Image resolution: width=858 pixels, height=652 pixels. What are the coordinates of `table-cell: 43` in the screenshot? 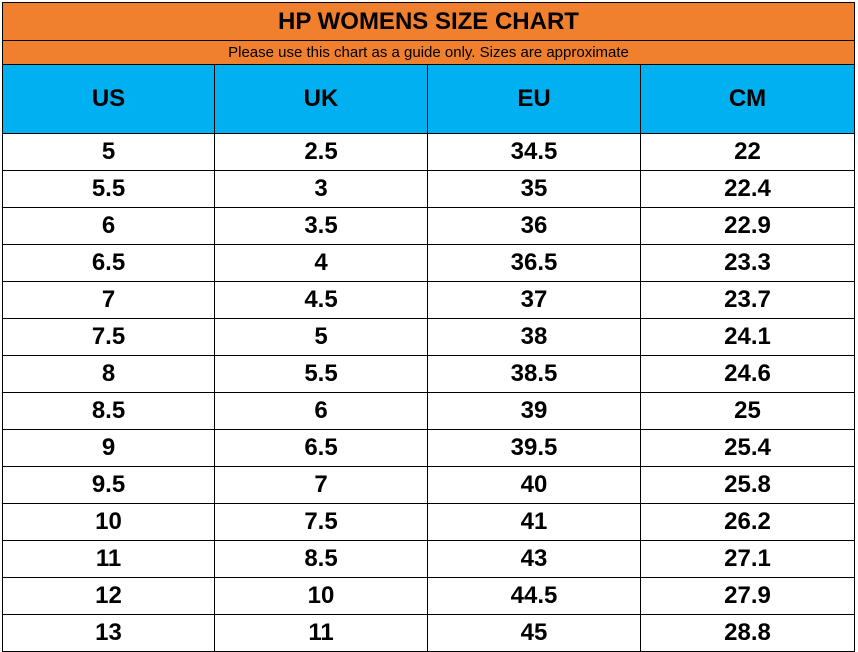 It's located at (534, 559).